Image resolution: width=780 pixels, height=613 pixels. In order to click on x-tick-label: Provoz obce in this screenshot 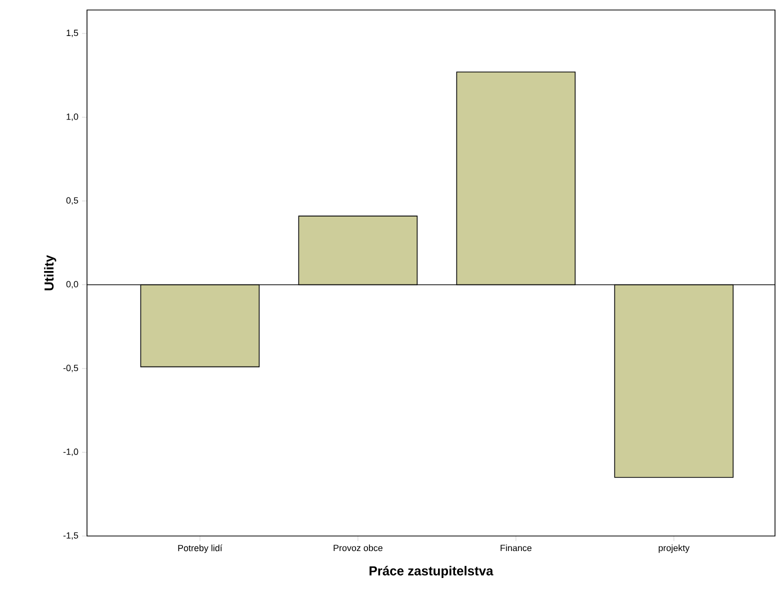, I will do `click(358, 548)`.